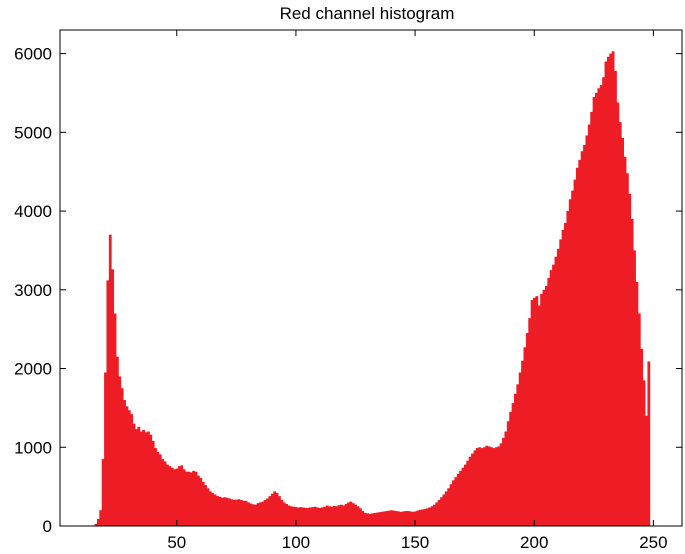 This screenshot has height=554, width=685. I want to click on x-tick-label: 100, so click(296, 542).